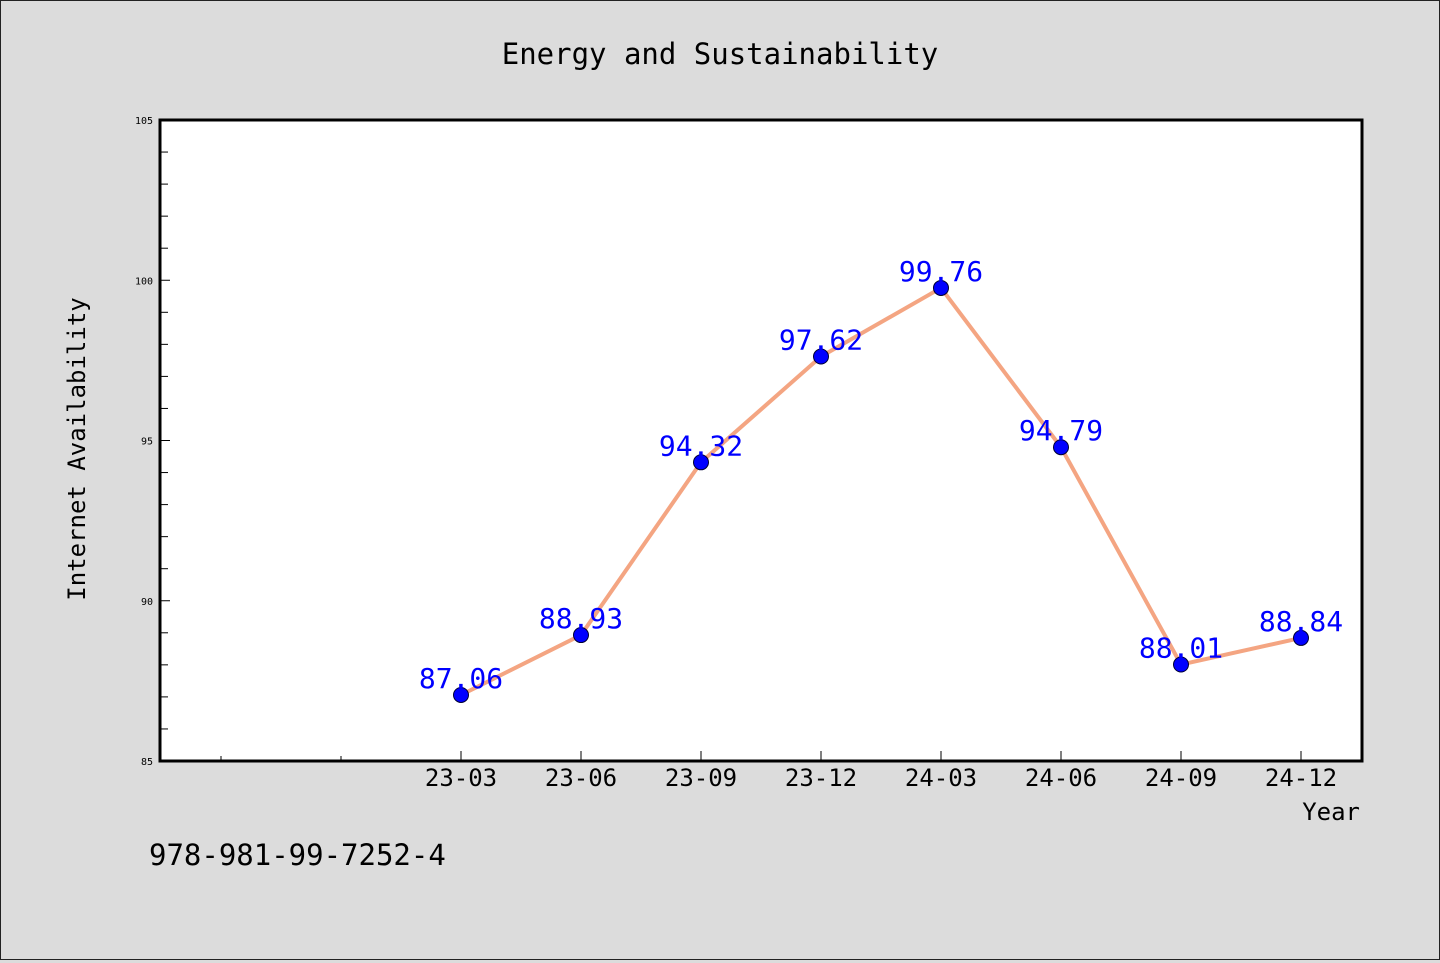 This screenshot has width=1440, height=963. What do you see at coordinates (581, 618) in the screenshot?
I see `data-label: 88.93` at bounding box center [581, 618].